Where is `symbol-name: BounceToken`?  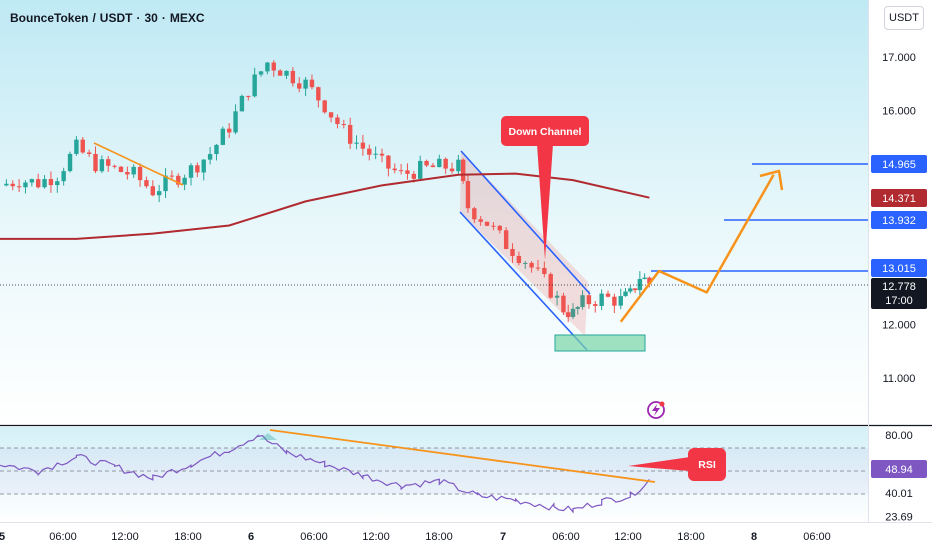
symbol-name: BounceToken is located at coordinates (49, 18).